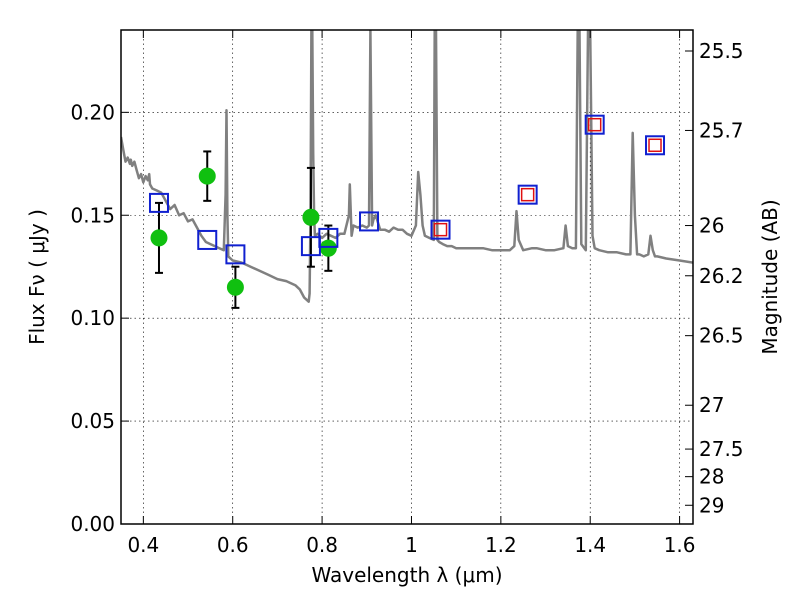 The width and height of the screenshot is (800, 600). Describe the element at coordinates (711, 477) in the screenshot. I see `y2-tick-label: 28` at that location.